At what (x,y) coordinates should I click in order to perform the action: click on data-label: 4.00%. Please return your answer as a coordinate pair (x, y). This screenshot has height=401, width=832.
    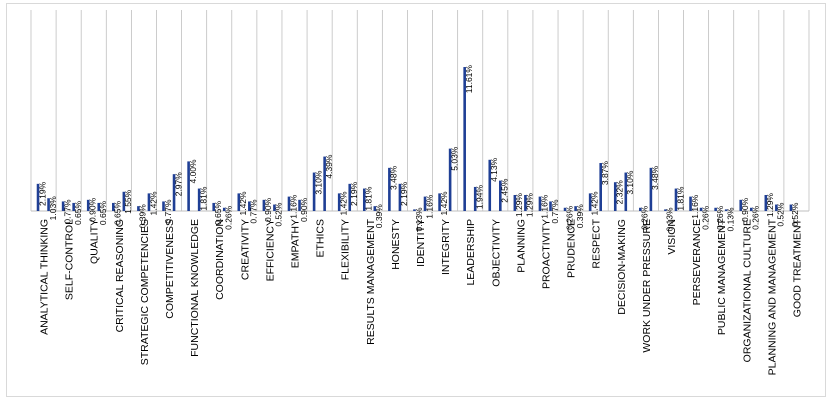
    Looking at the image, I should click on (193, 171).